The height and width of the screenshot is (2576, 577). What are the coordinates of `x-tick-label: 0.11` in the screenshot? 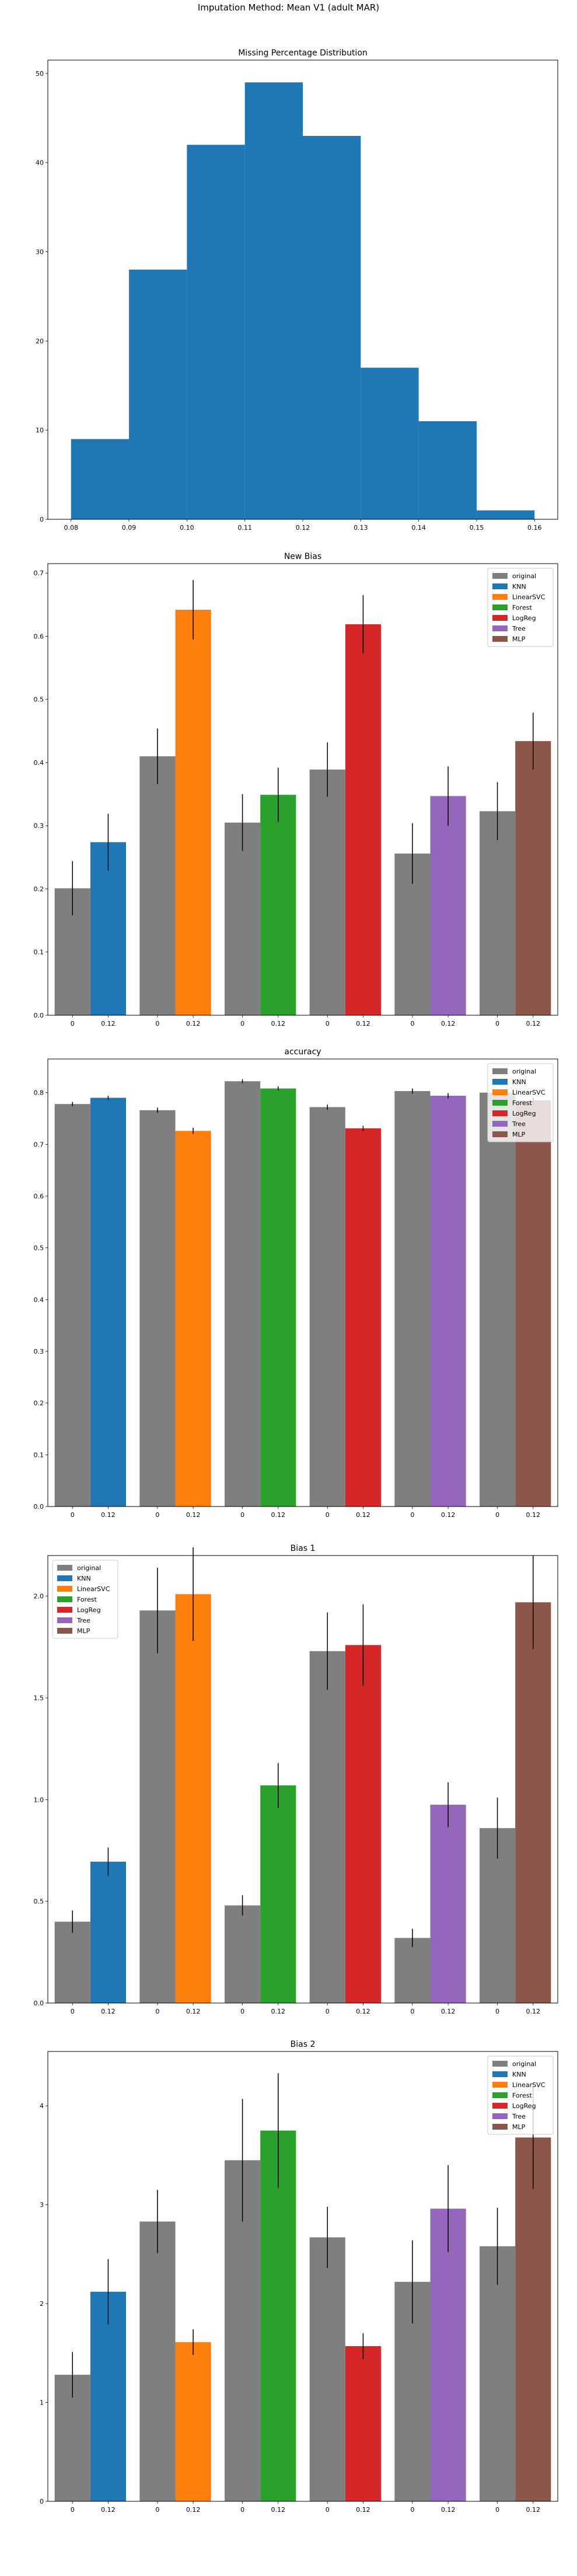 It's located at (244, 528).